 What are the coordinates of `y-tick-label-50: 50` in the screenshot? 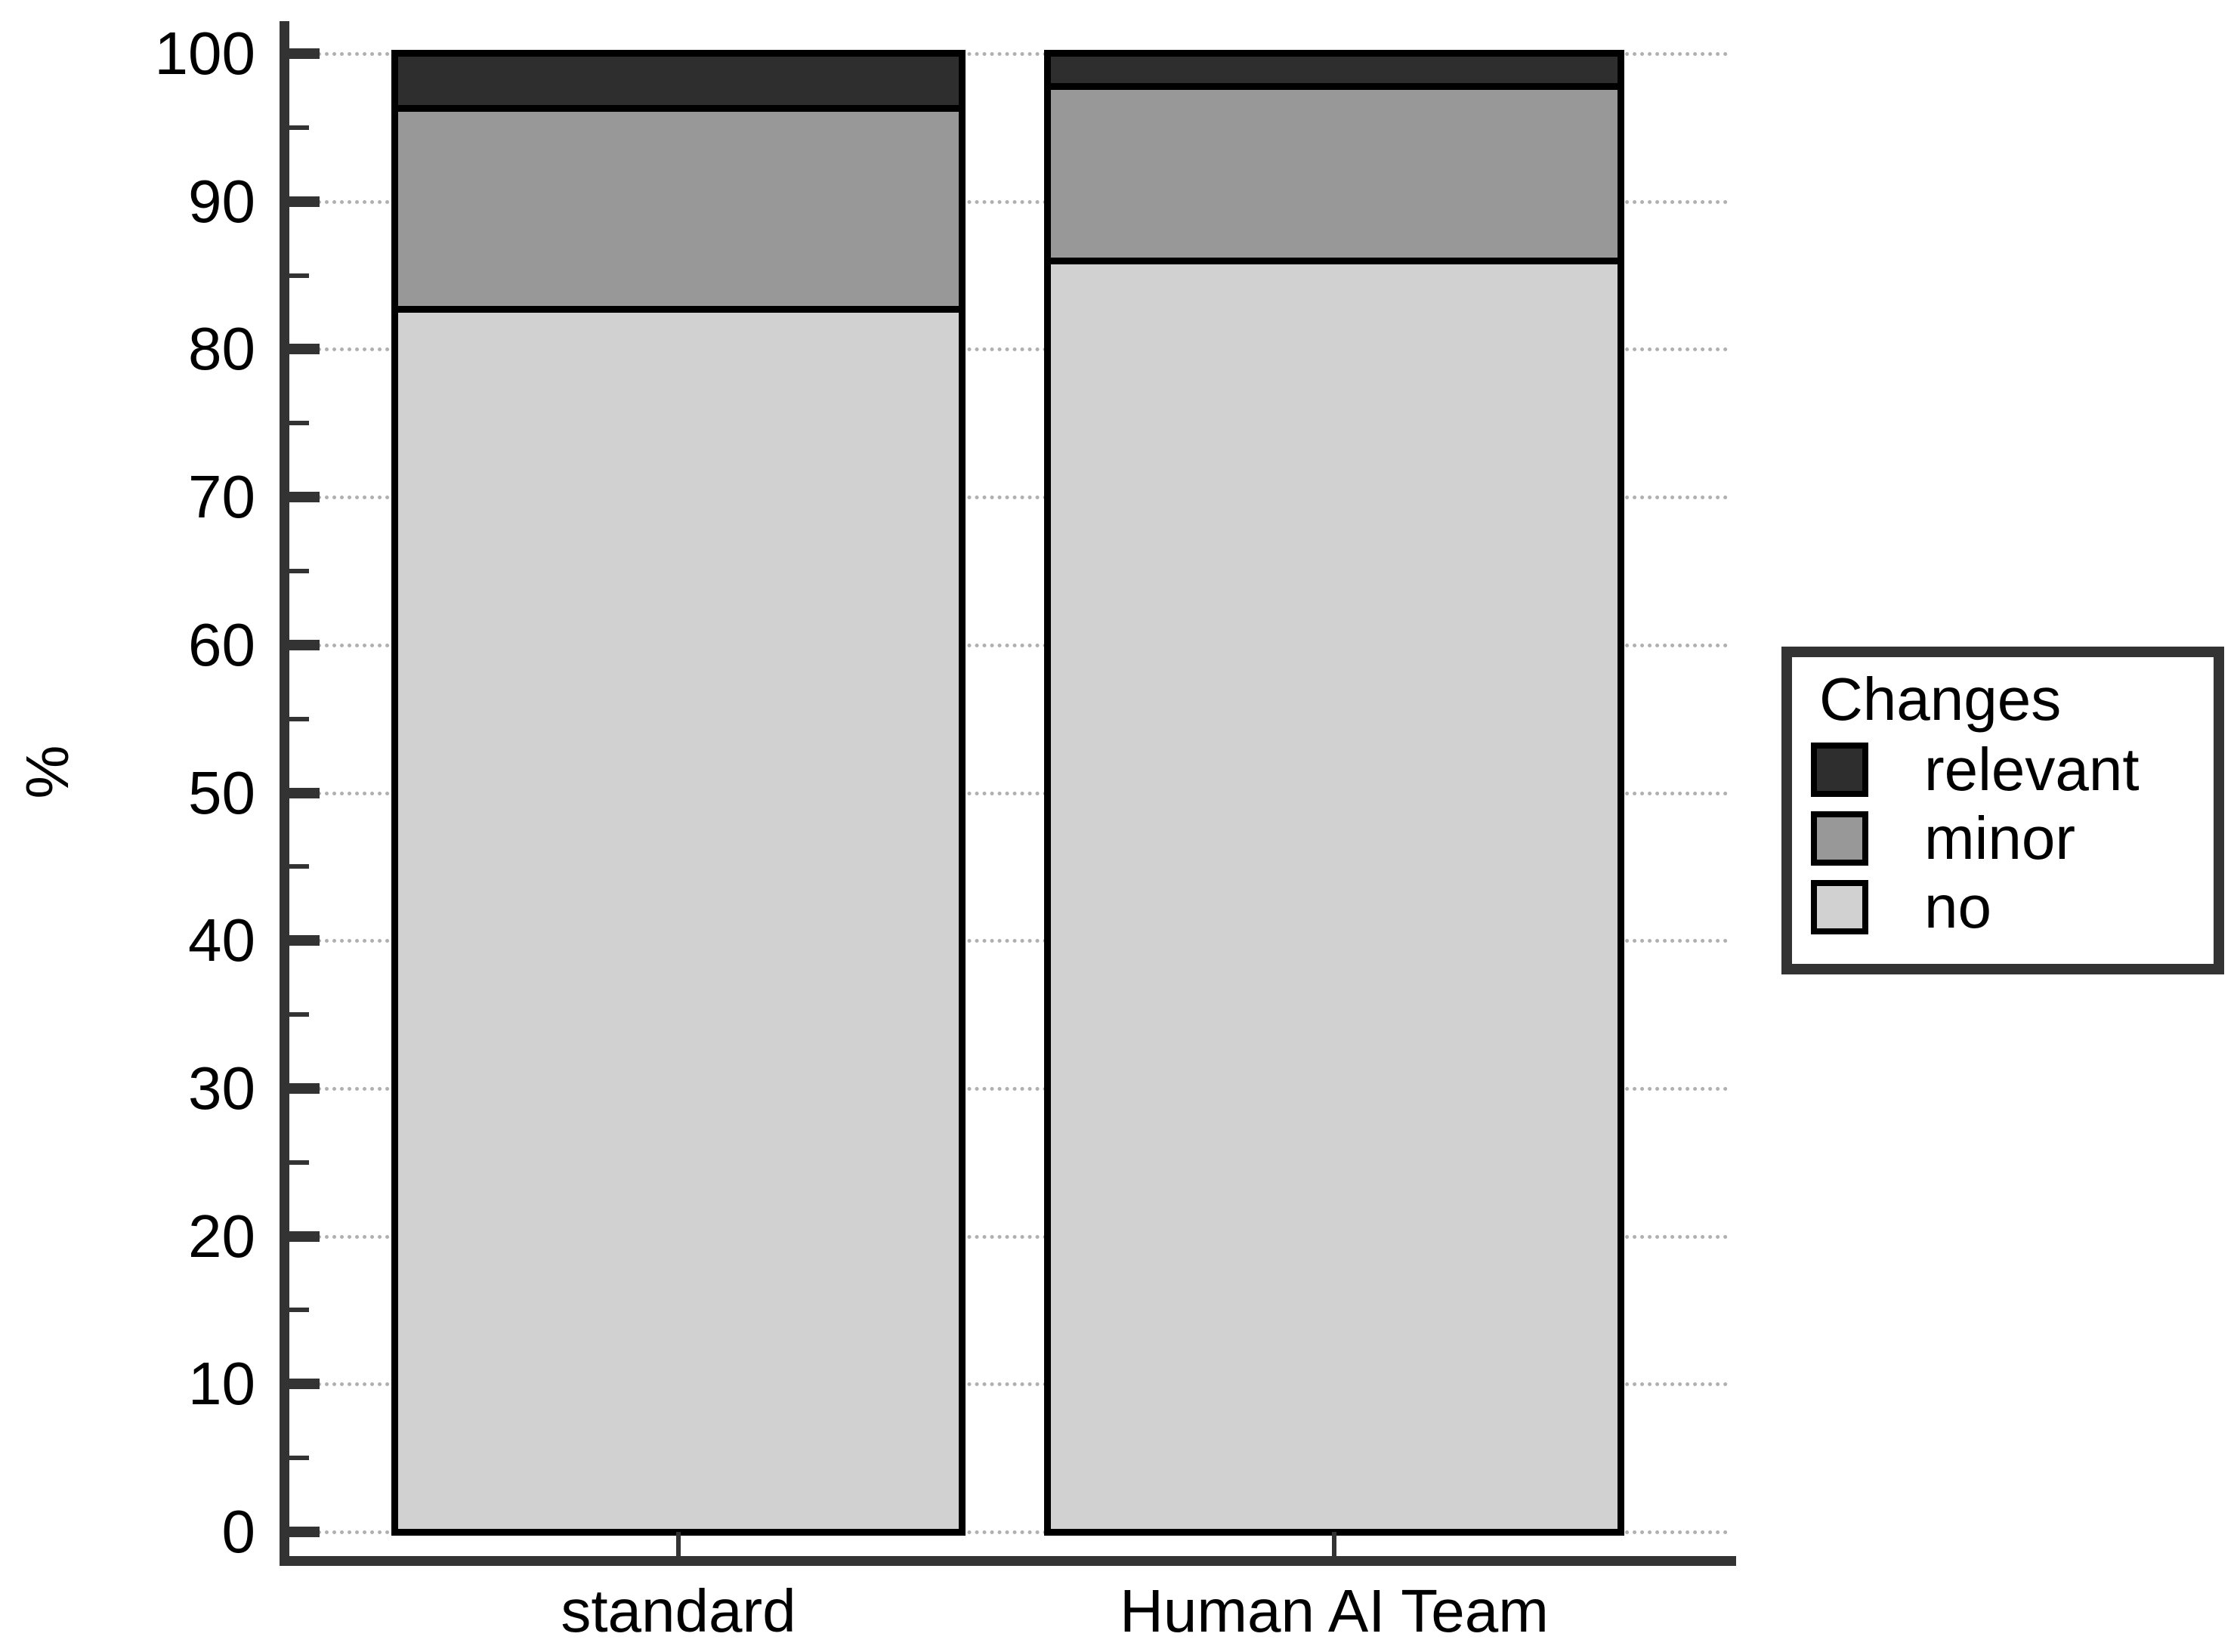 It's located at (221, 792).